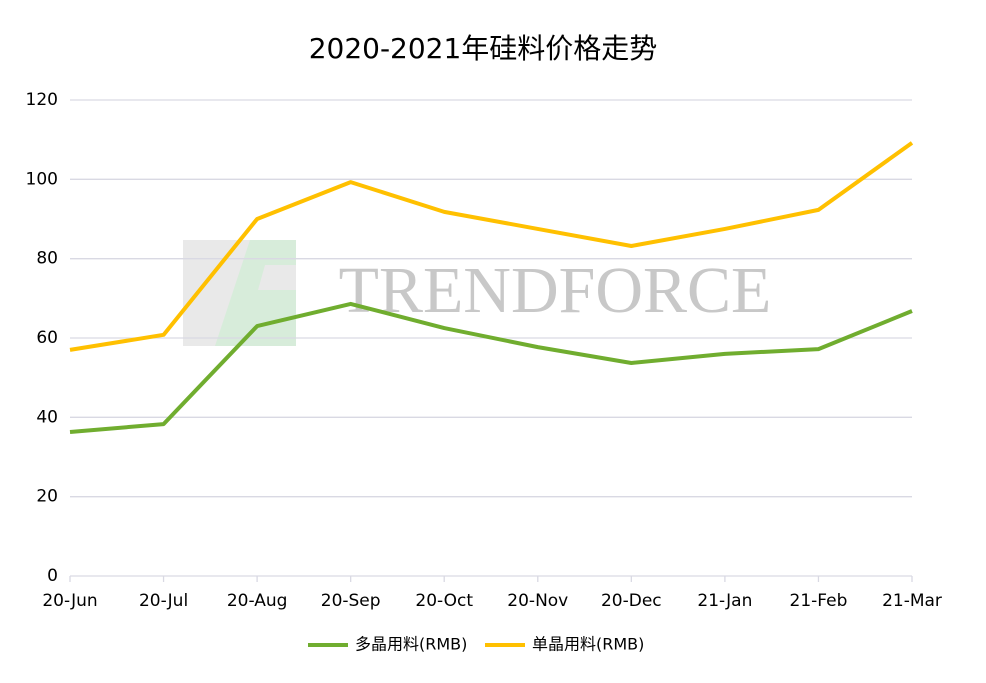  I want to click on x-tick-label: 20-Sep, so click(351, 601).